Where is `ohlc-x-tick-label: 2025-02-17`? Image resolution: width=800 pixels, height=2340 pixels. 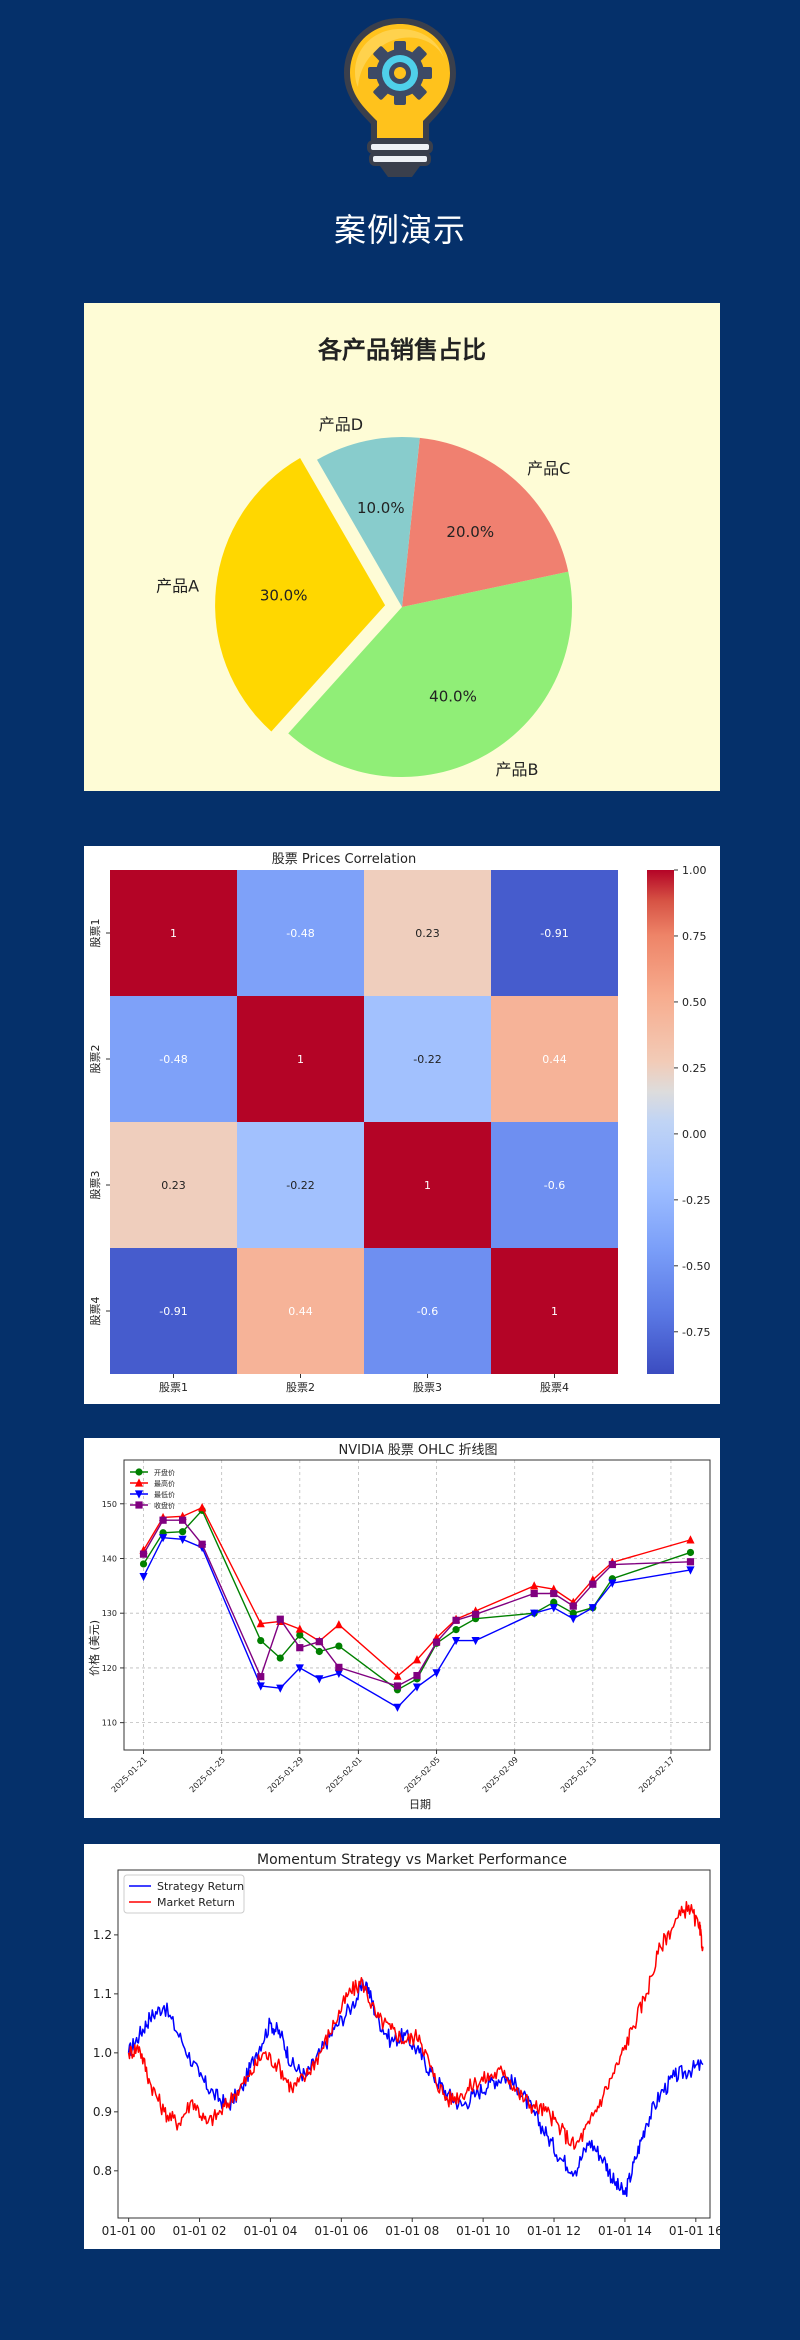
ohlc-x-tick-label: 2025-02-17 is located at coordinates (656, 1774).